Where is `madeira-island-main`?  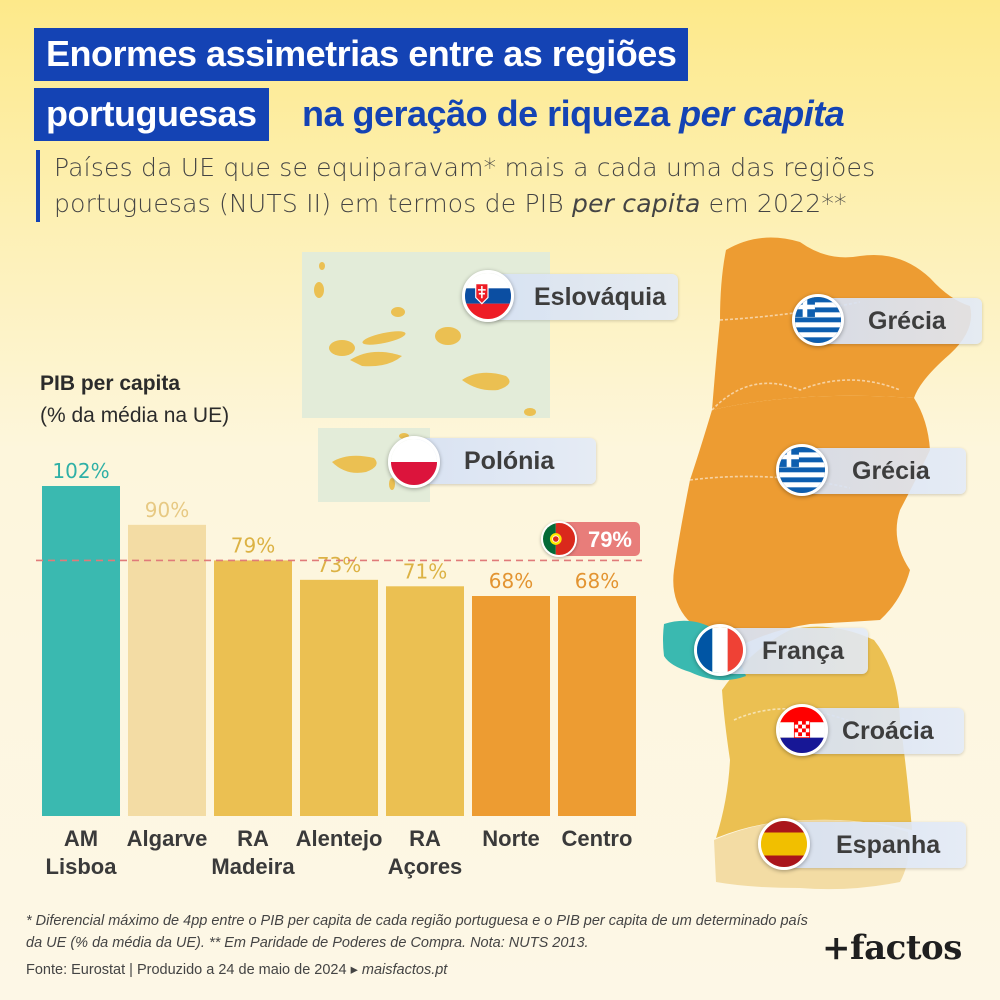
madeira-island-main is located at coordinates (354, 464).